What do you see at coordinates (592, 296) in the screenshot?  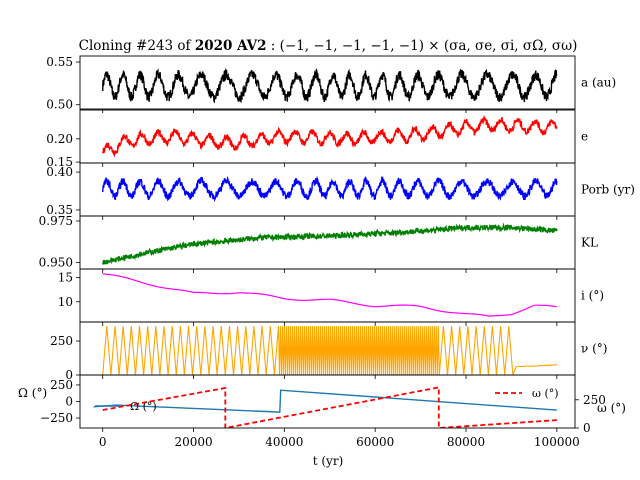 I see `y-axis-label-i: i (°)` at bounding box center [592, 296].